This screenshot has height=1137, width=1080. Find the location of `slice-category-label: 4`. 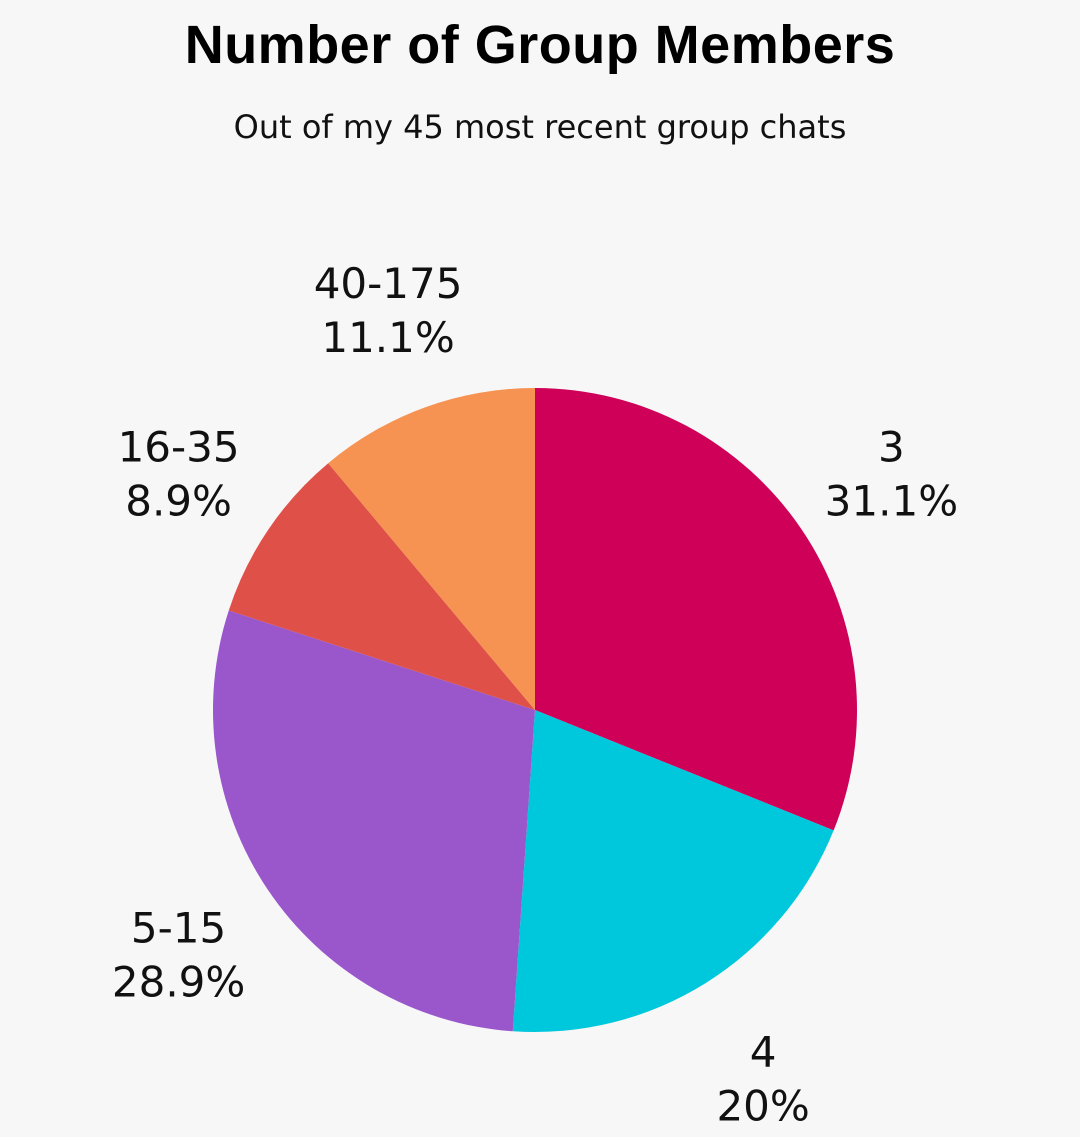

slice-category-label: 4 is located at coordinates (763, 1052).